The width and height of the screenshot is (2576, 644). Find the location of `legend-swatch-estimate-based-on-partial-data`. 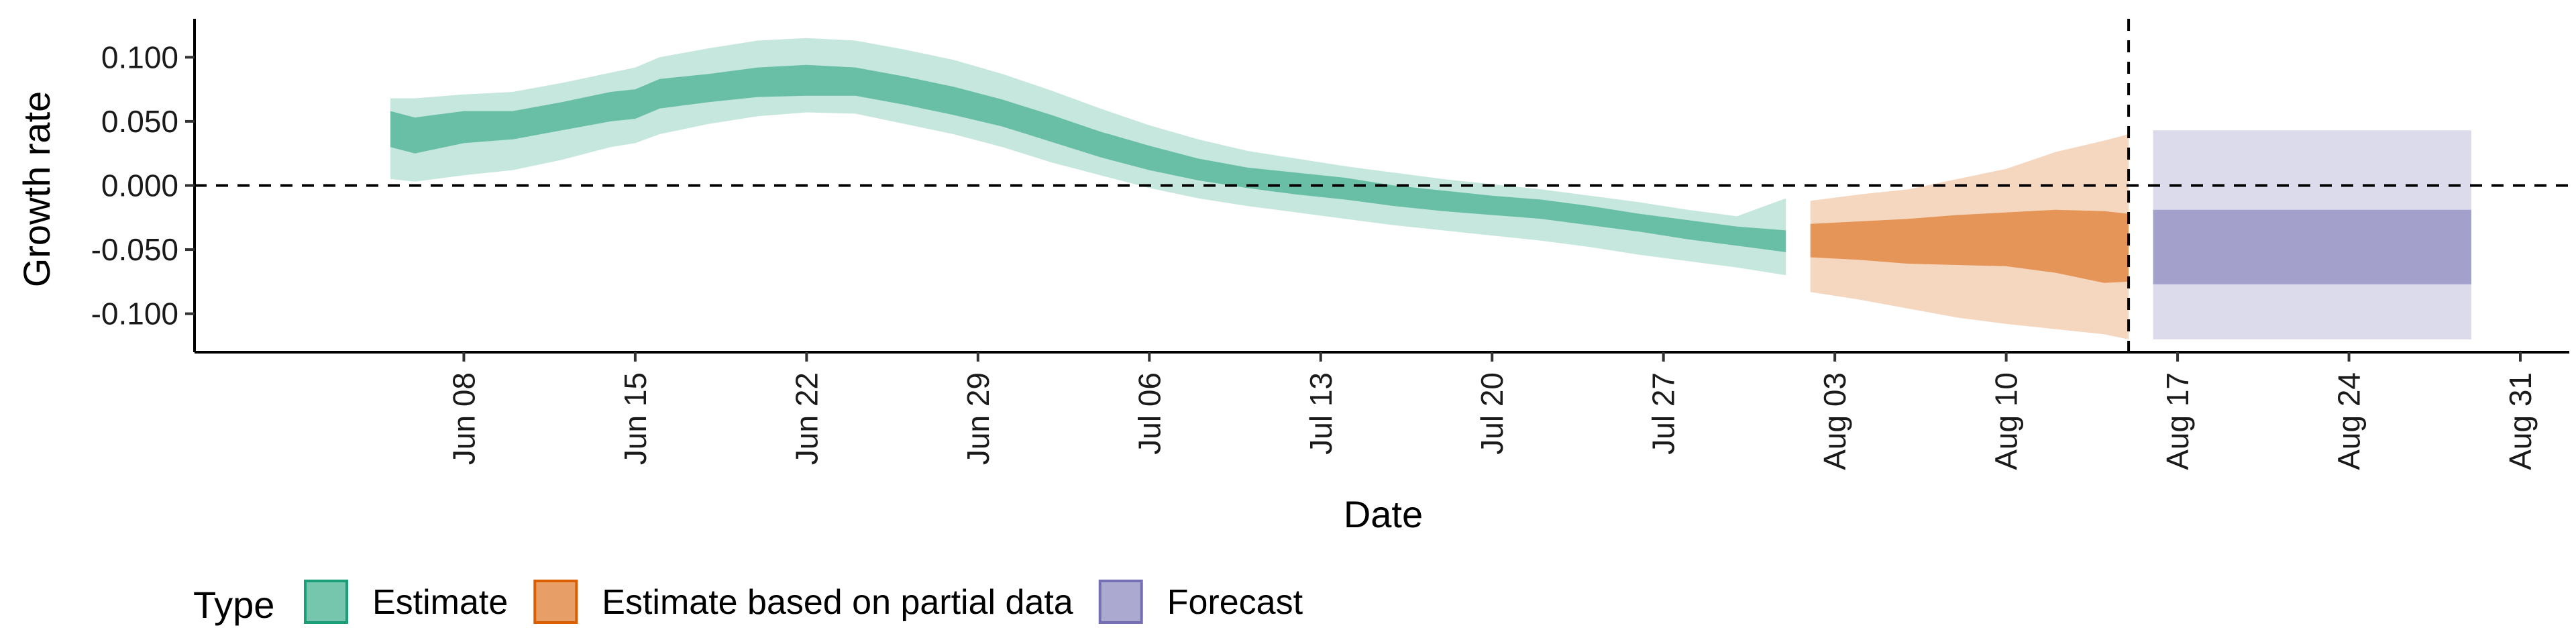

legend-swatch-estimate-based-on-partial-data is located at coordinates (555, 602).